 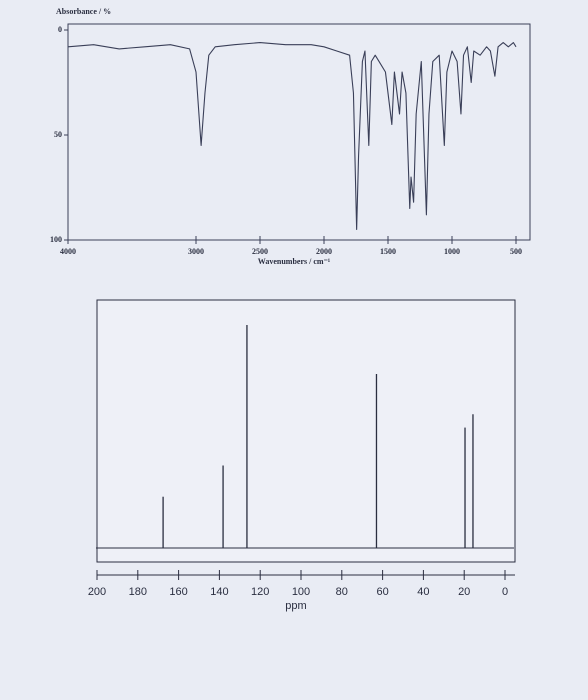 What do you see at coordinates (295, 606) in the screenshot?
I see `x-axis-label: ppm` at bounding box center [295, 606].